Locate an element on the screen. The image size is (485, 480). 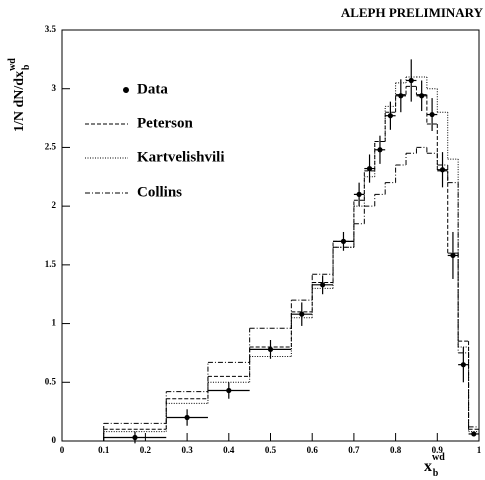
y-tick-label: 2.5 is located at coordinates (51, 146).